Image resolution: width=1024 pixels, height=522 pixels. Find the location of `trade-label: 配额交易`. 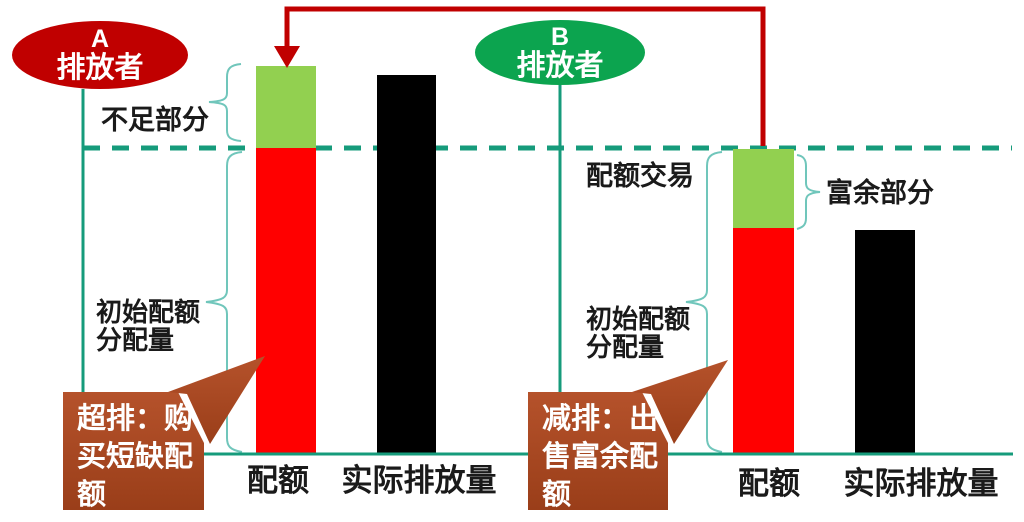

trade-label: 配额交易 is located at coordinates (640, 176).